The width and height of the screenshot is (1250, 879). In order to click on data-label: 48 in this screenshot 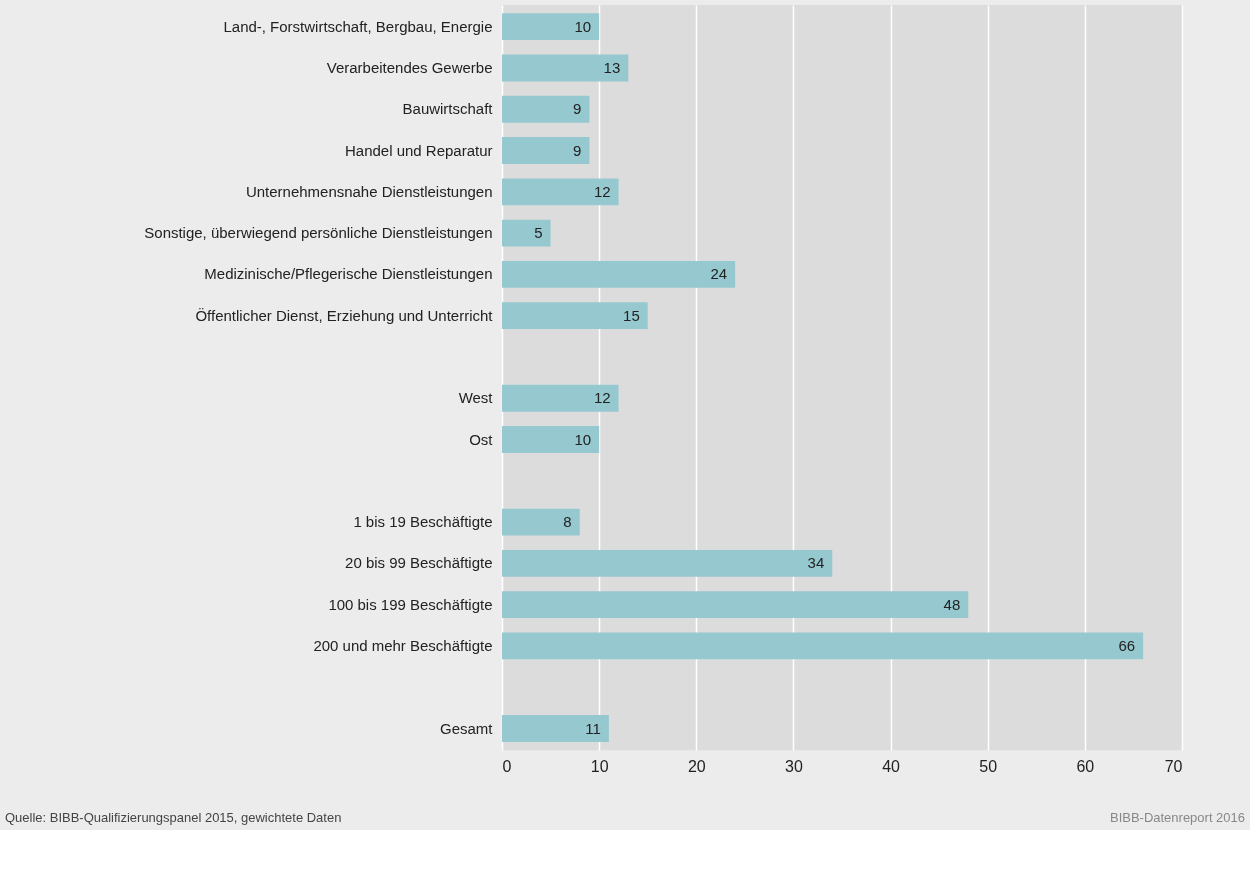, I will do `click(952, 604)`.